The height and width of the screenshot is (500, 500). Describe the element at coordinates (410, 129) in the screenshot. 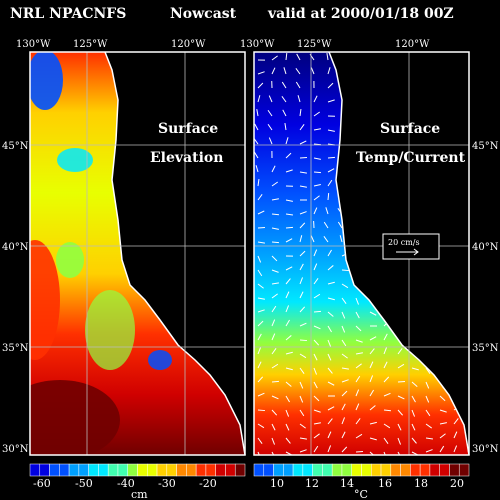

I see `panel-title-line1: Surface` at that location.